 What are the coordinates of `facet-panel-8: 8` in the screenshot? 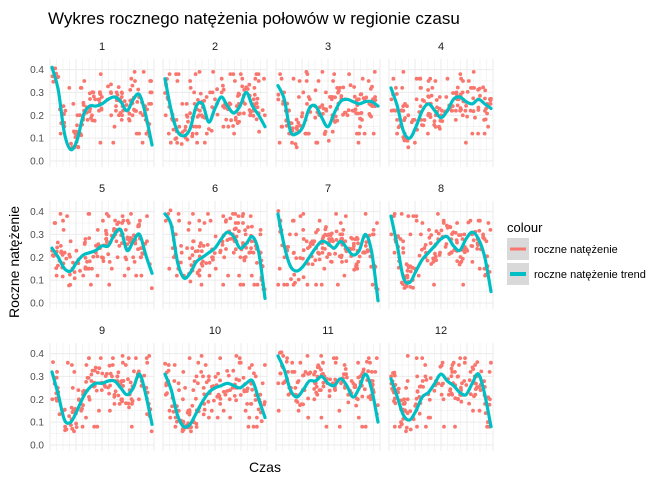 It's located at (441, 246).